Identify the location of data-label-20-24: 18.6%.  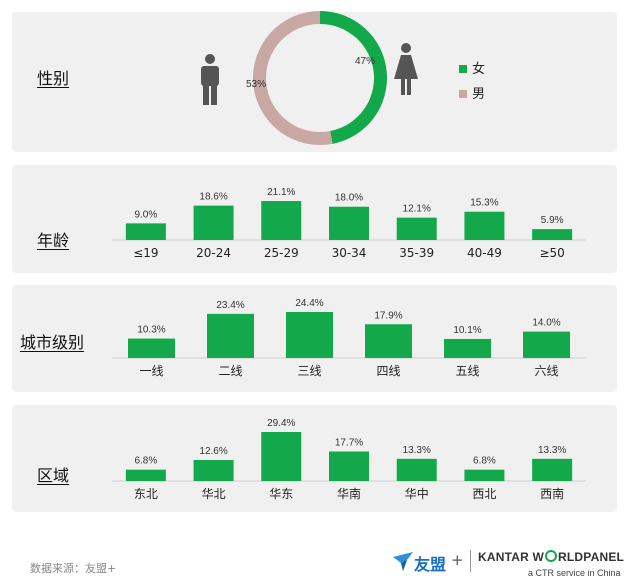
(213, 197).